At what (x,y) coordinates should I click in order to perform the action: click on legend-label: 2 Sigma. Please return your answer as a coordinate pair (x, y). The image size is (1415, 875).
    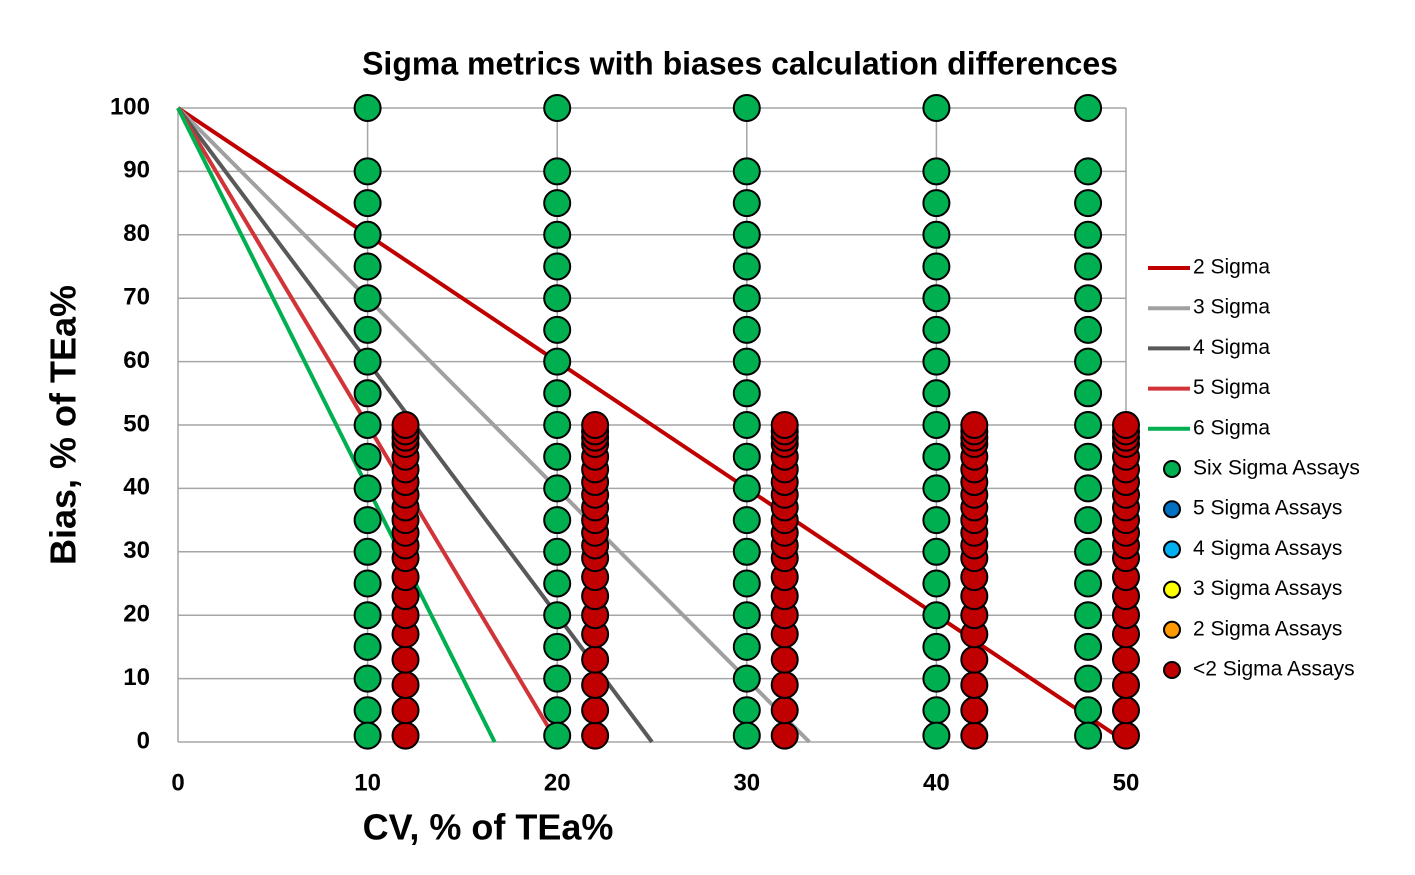
    Looking at the image, I should click on (1231, 267).